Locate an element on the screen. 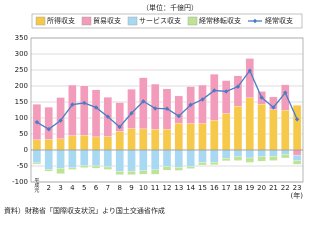 The width and height of the screenshot is (320, 240). legend-label: 貿易収支 is located at coordinates (107, 20).